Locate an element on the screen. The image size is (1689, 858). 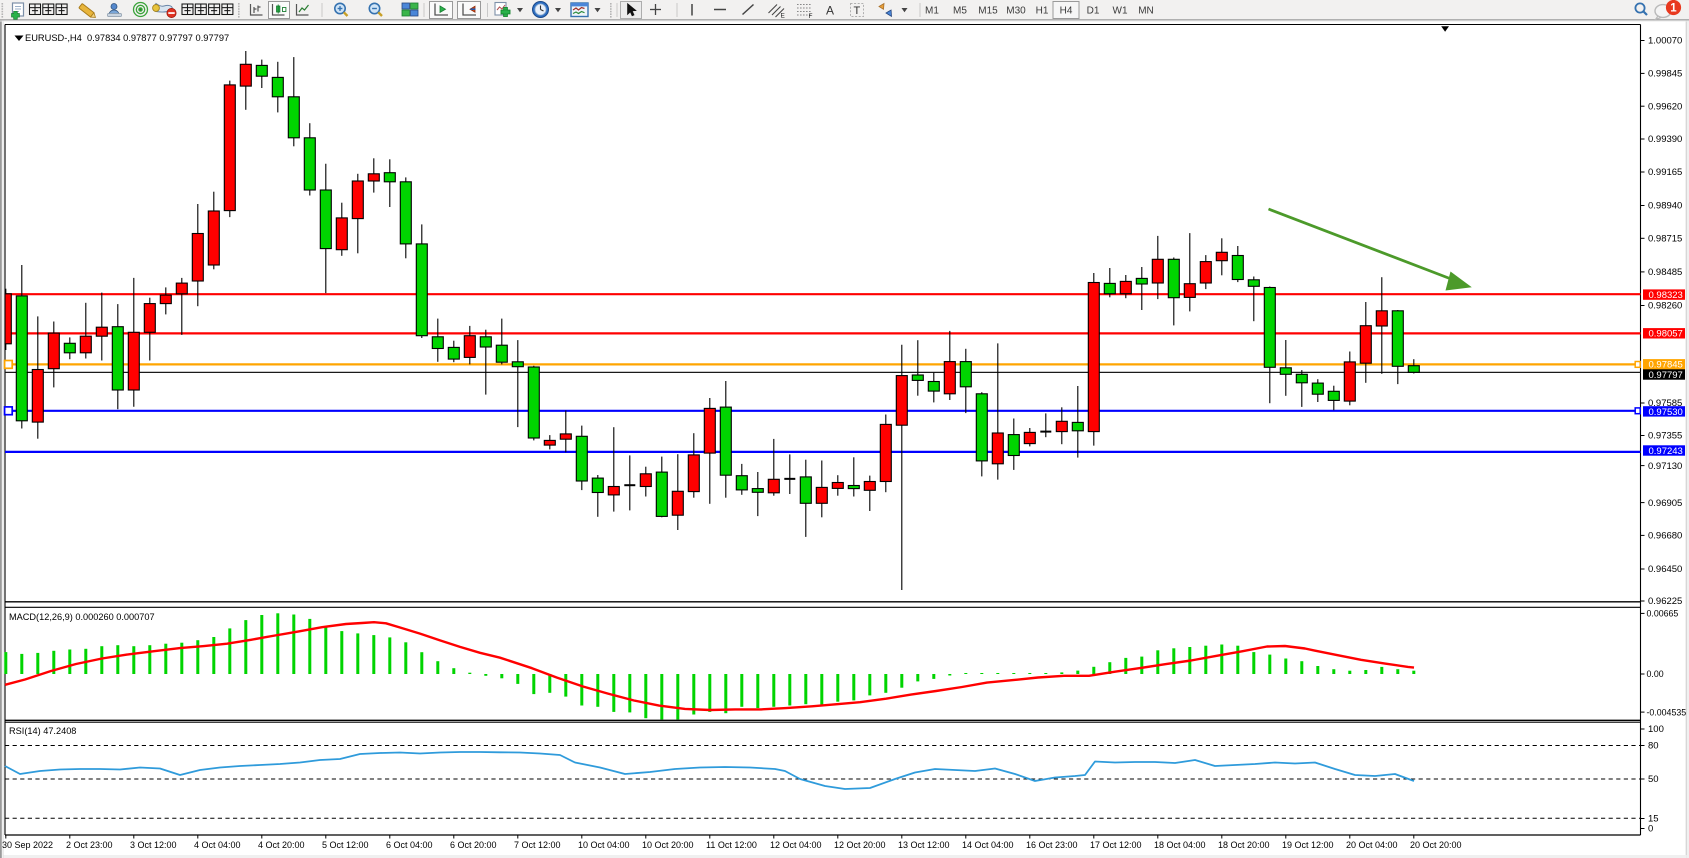
svg-text: 5 Oct 12:00 is located at coordinates (345, 845).